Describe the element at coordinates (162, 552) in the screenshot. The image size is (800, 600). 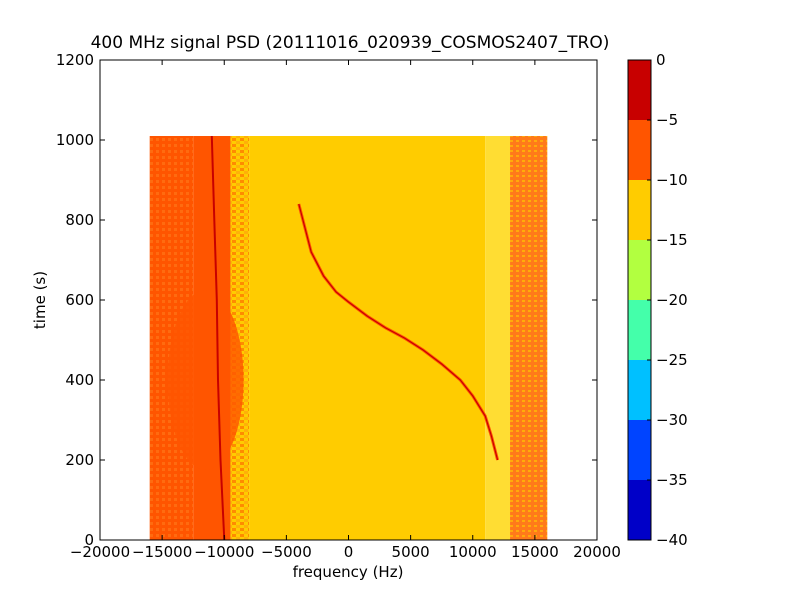
I see `x-tick-label: −15000` at that location.